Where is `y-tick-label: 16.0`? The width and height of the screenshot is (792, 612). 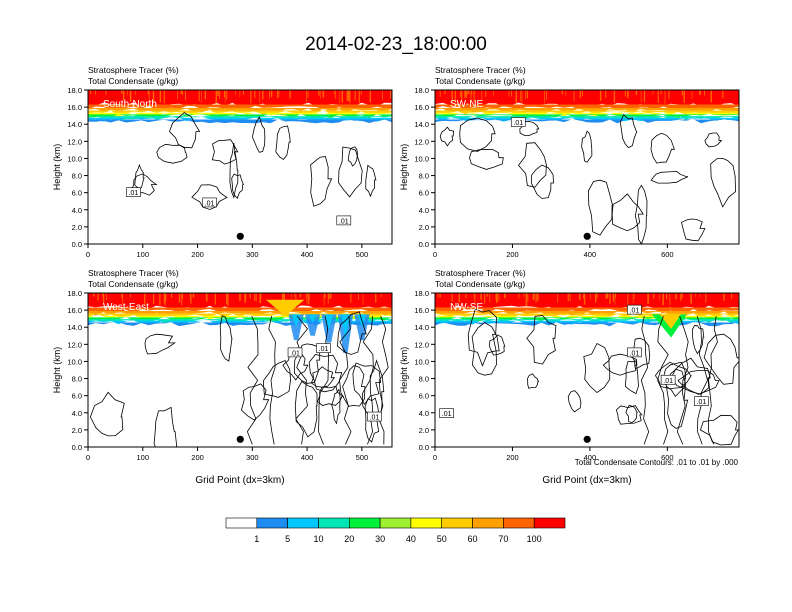
y-tick-label: 16.0 is located at coordinates (421, 107).